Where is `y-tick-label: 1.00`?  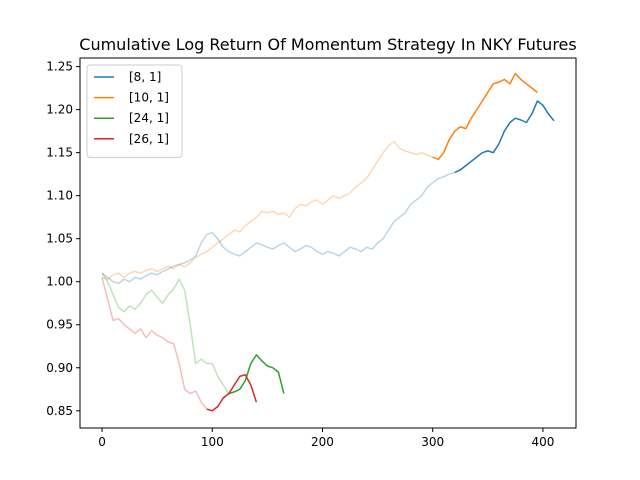
y-tick-label: 1.00 is located at coordinates (59, 282).